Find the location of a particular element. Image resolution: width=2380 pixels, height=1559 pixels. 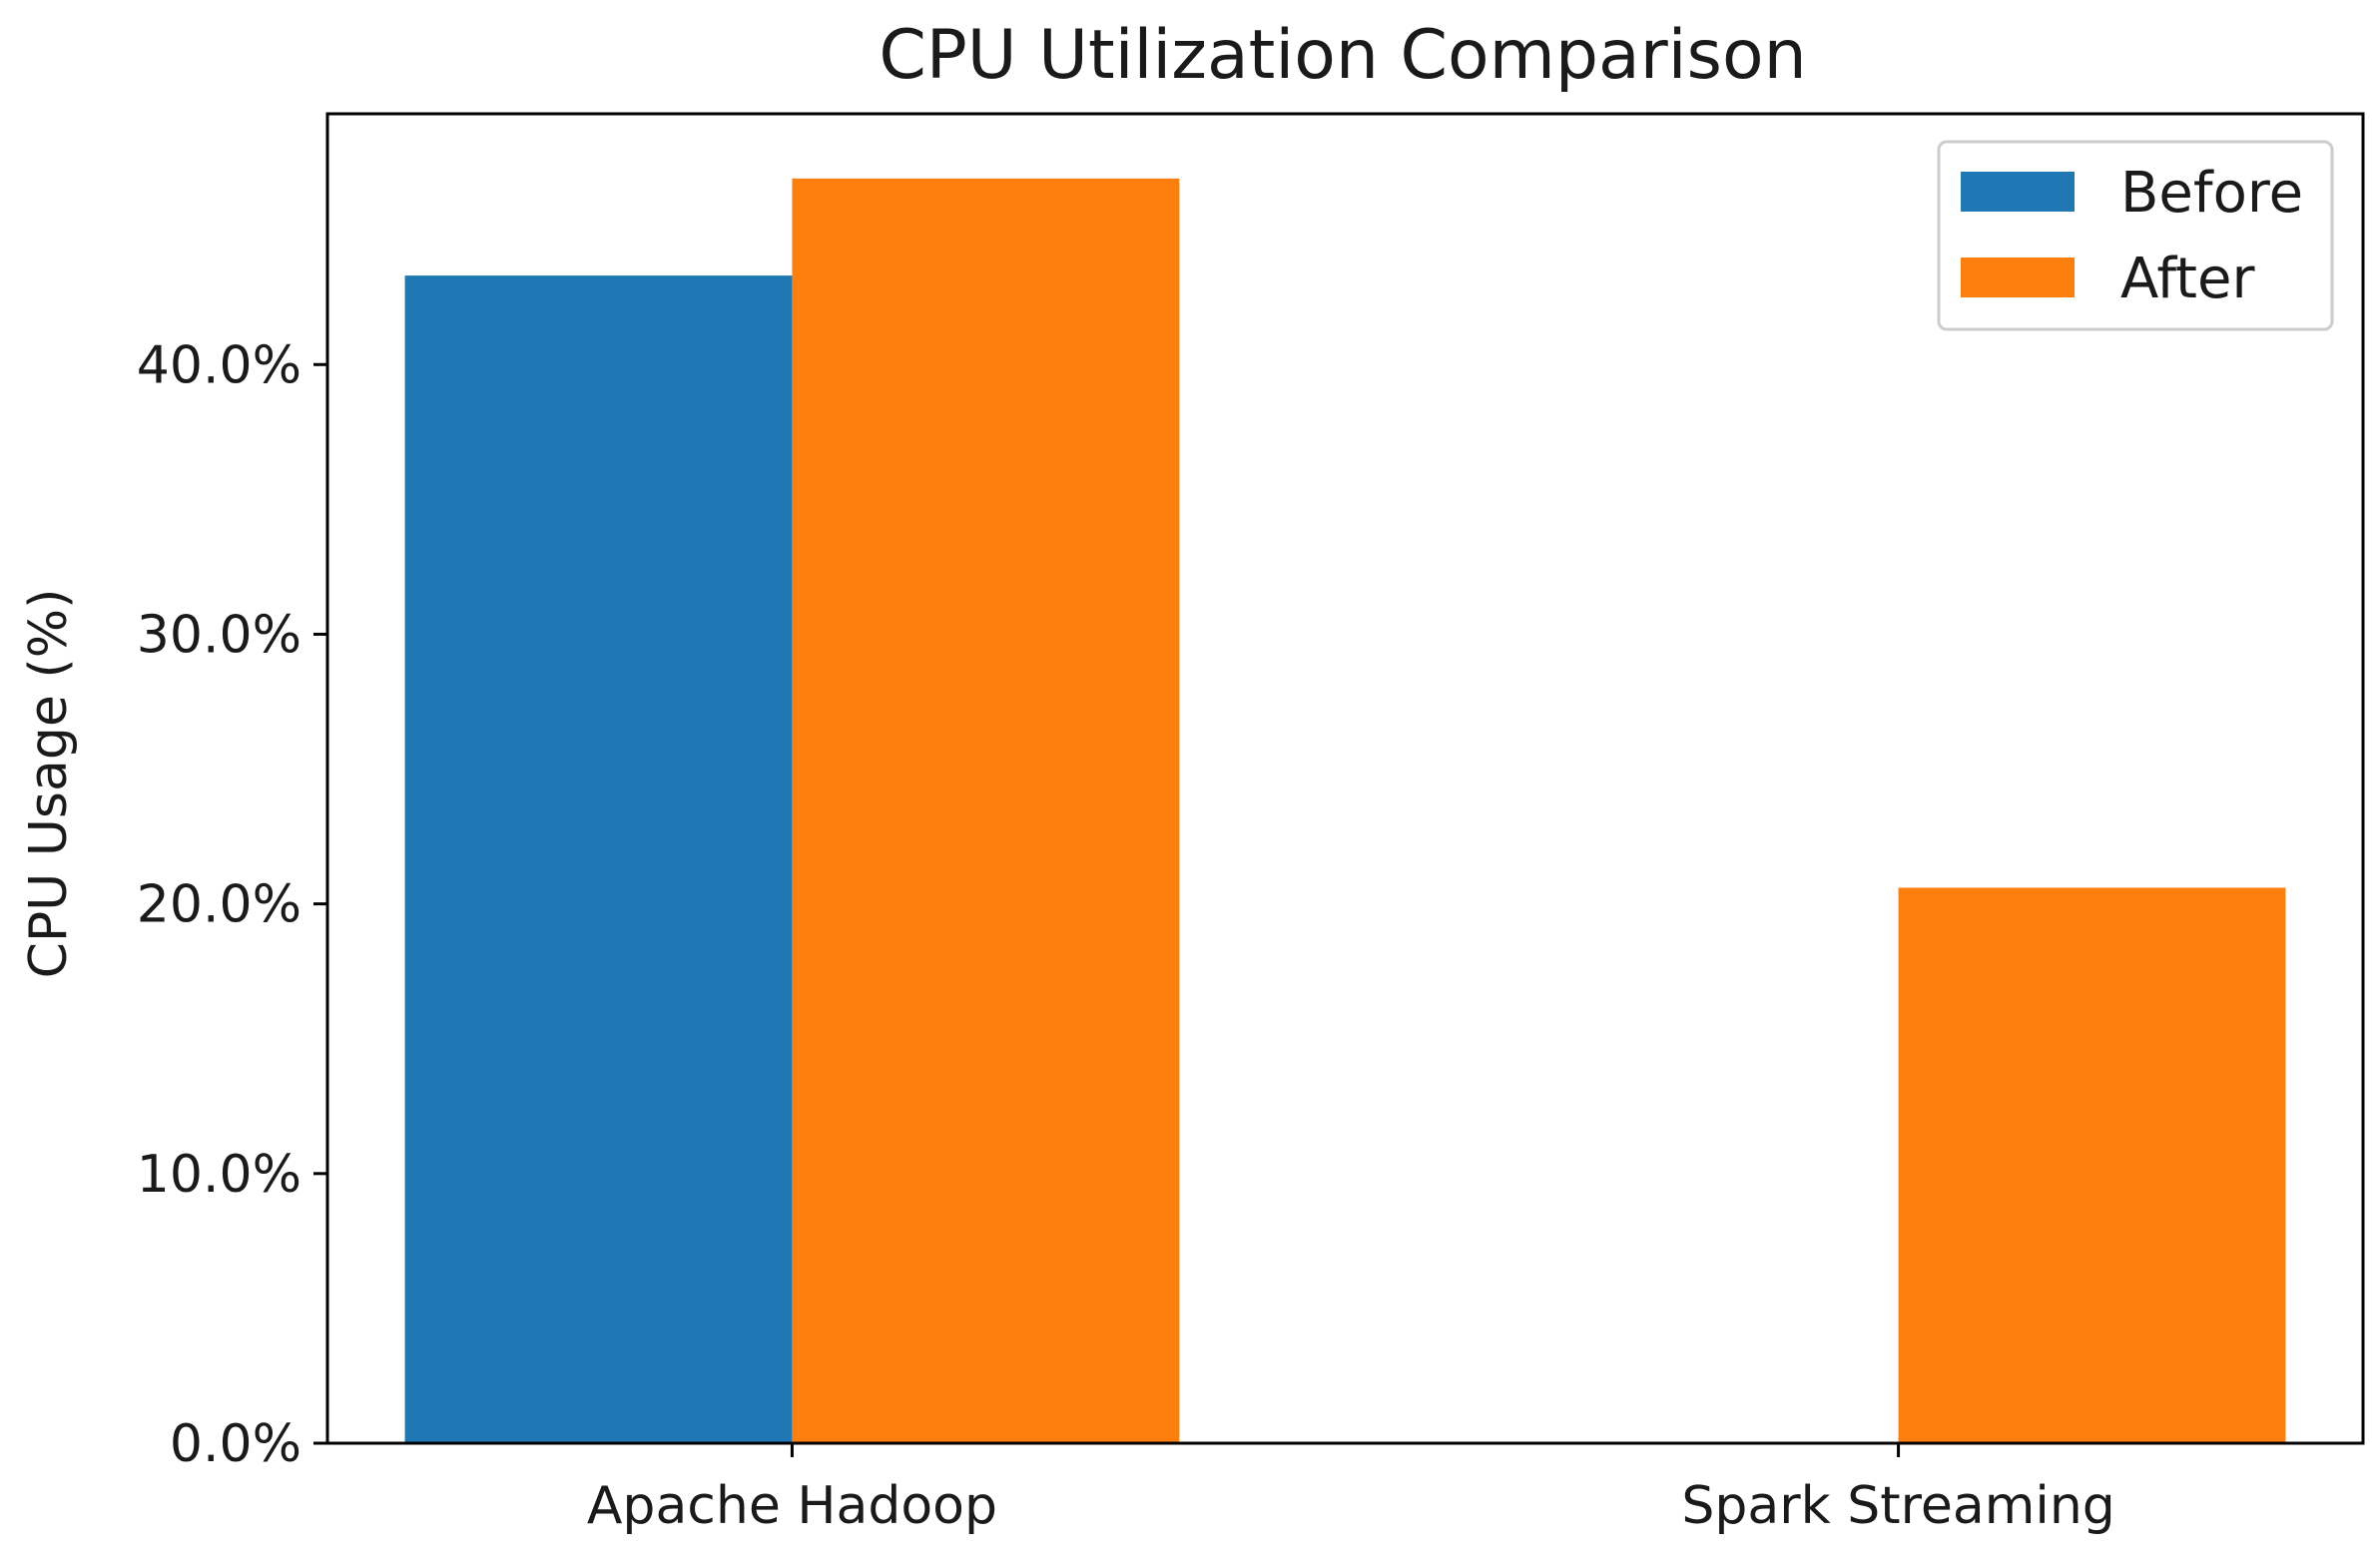

y-tick-label: 0.0% is located at coordinates (235, 1444).